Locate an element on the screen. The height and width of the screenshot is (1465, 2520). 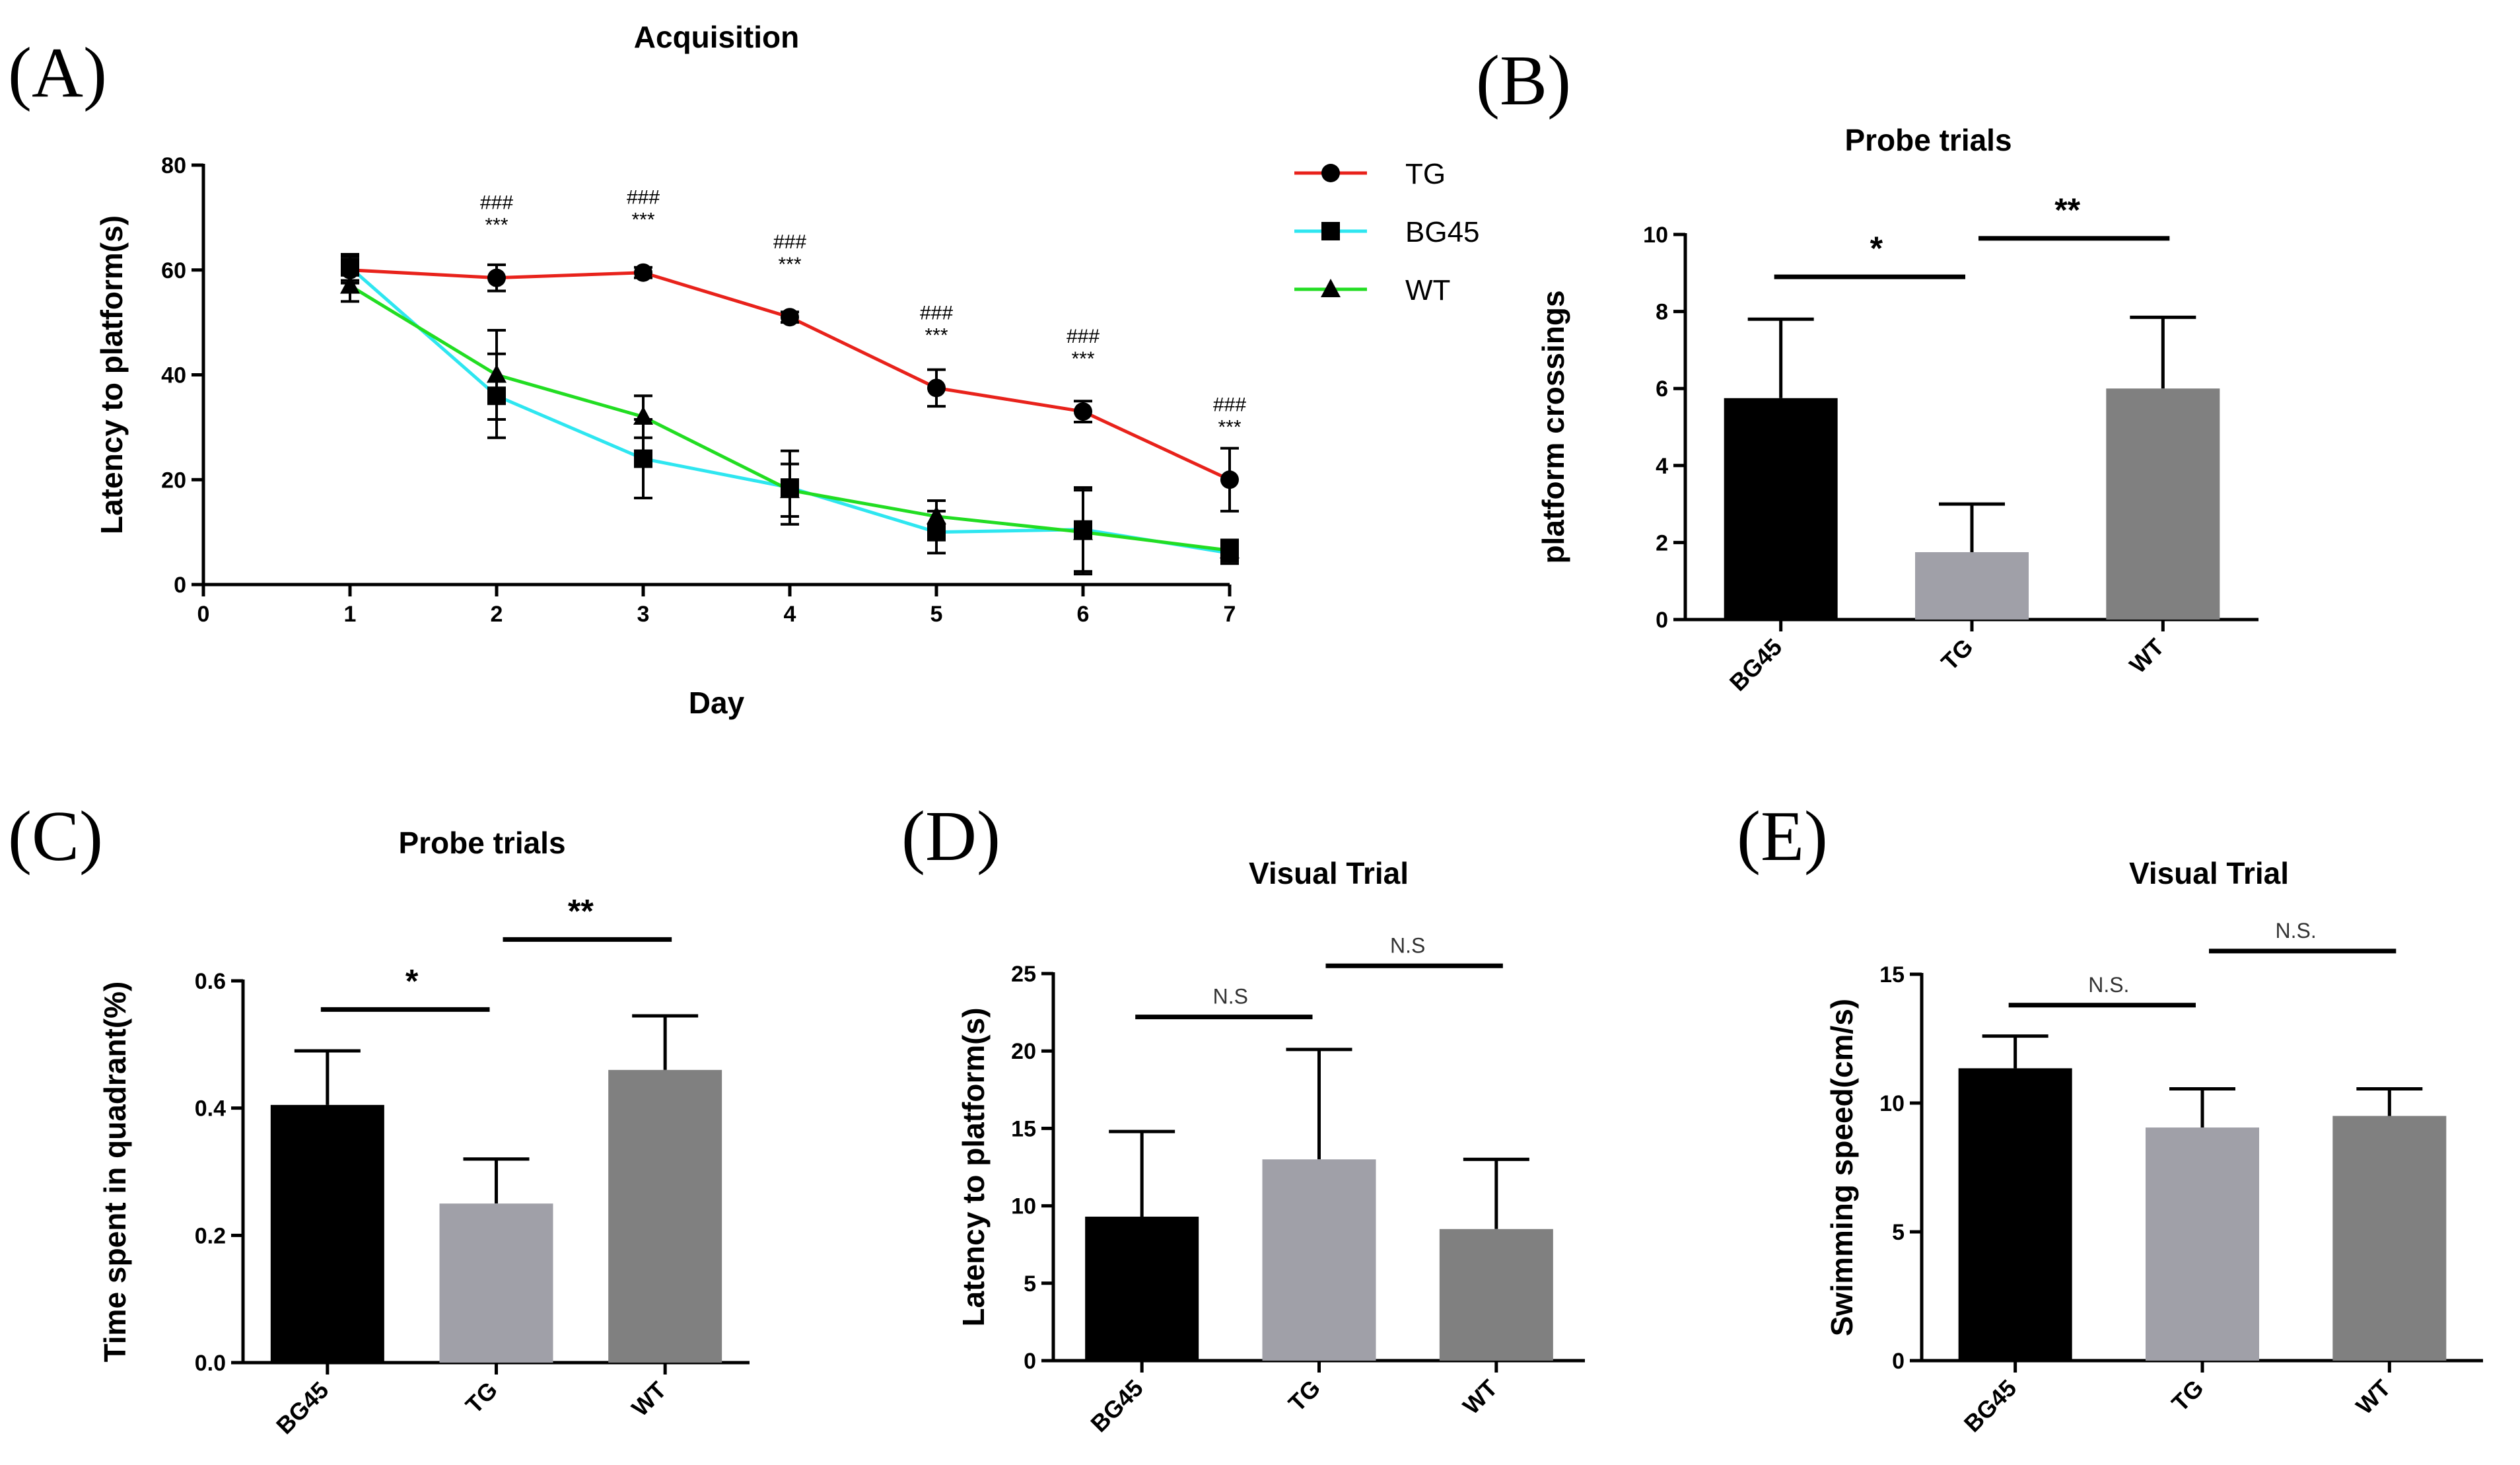
chart-a-x-tick-label: 6 is located at coordinates (1083, 614).